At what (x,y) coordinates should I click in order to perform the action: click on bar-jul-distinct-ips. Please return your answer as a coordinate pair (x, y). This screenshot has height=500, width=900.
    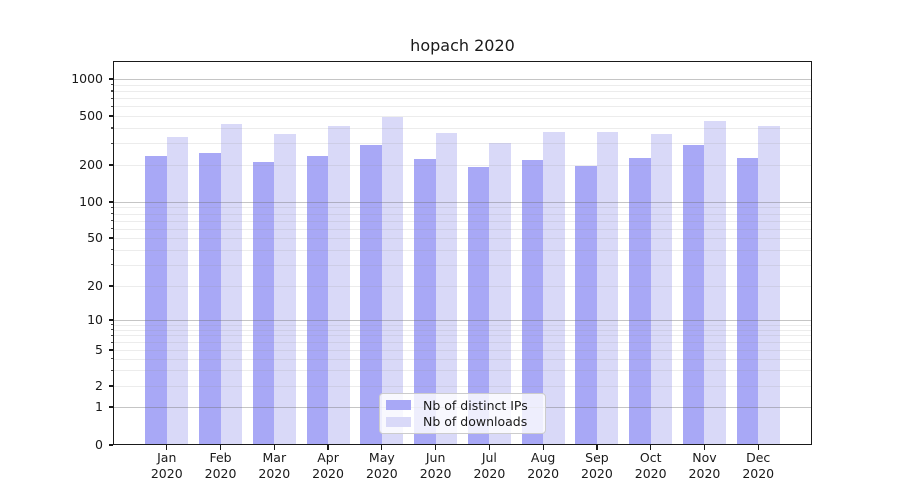
    Looking at the image, I should click on (478, 305).